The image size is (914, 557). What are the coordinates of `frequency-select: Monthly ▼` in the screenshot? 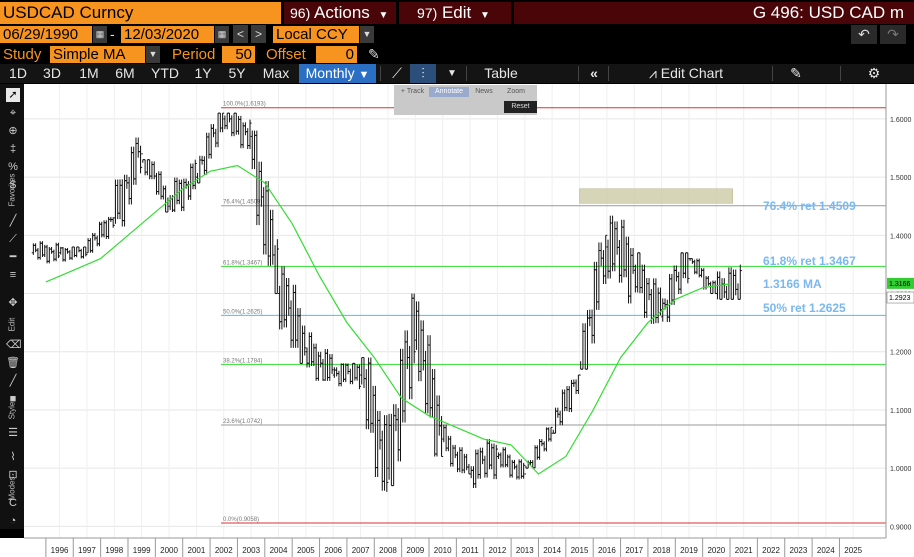 It's located at (337, 73).